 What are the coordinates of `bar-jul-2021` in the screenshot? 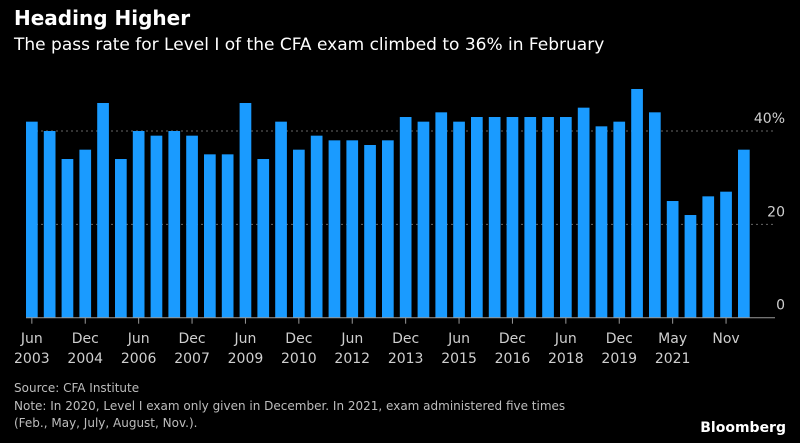 It's located at (690, 266).